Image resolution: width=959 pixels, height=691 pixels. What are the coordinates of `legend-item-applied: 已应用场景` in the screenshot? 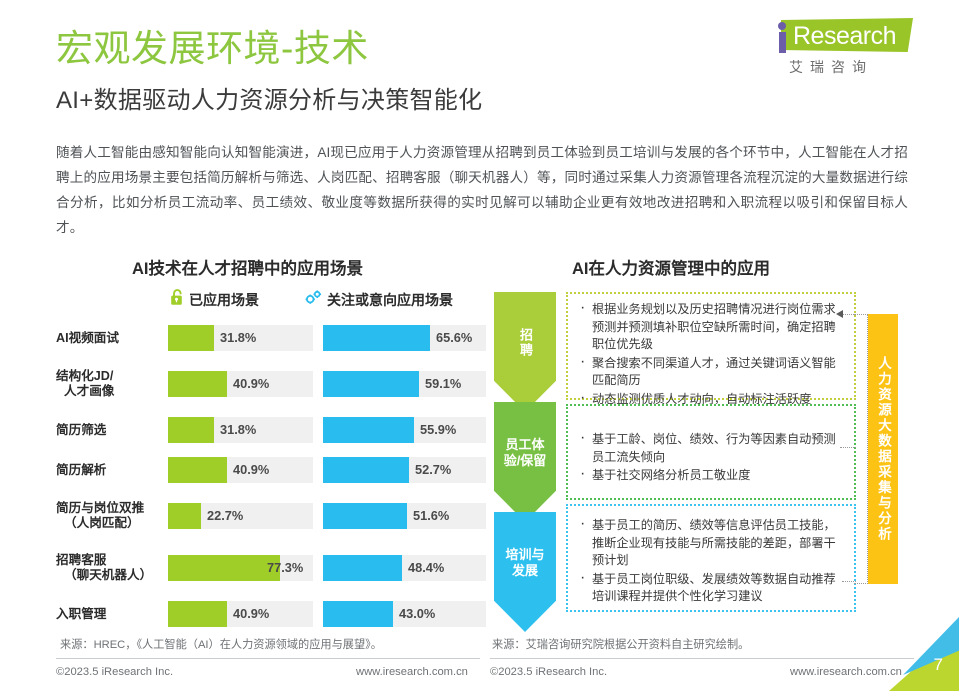 It's located at (214, 300).